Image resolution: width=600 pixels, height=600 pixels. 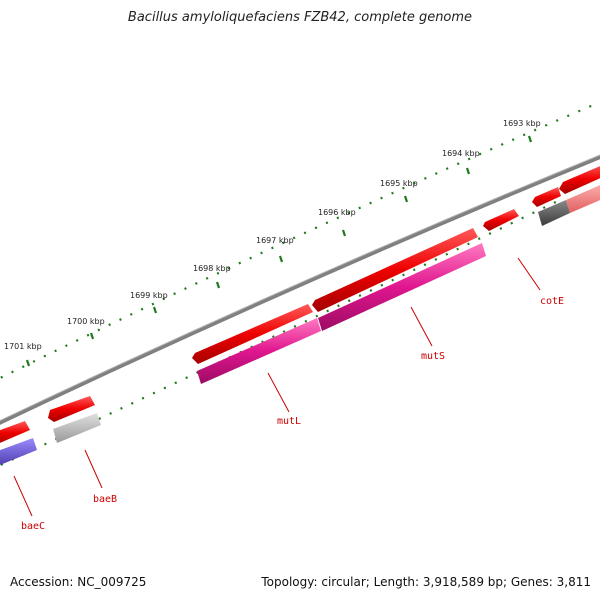 What do you see at coordinates (275, 240) in the screenshot?
I see `ruler-label-1697: 1697 kbp` at bounding box center [275, 240].